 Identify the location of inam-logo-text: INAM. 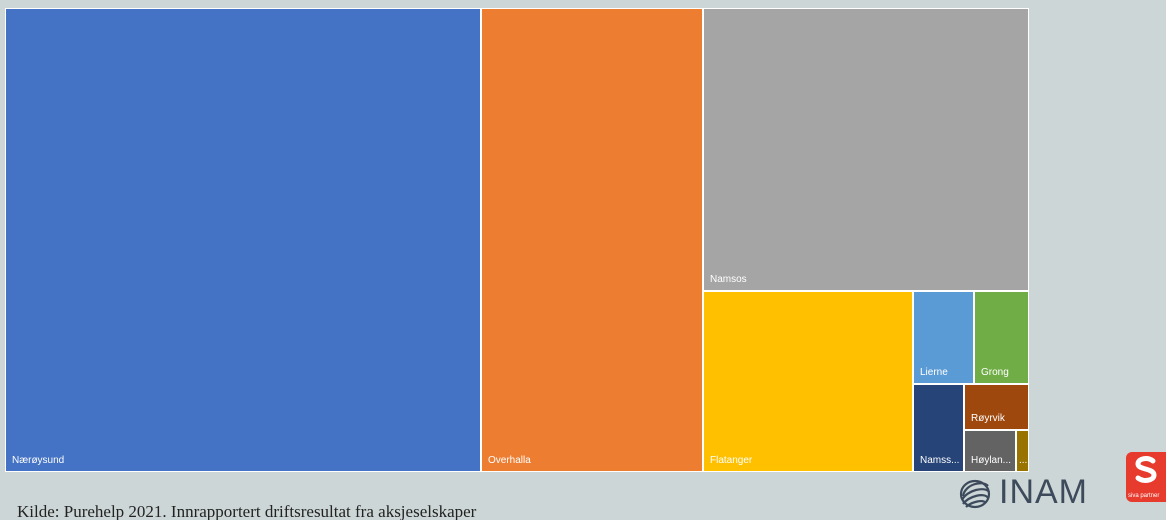
(1043, 492).